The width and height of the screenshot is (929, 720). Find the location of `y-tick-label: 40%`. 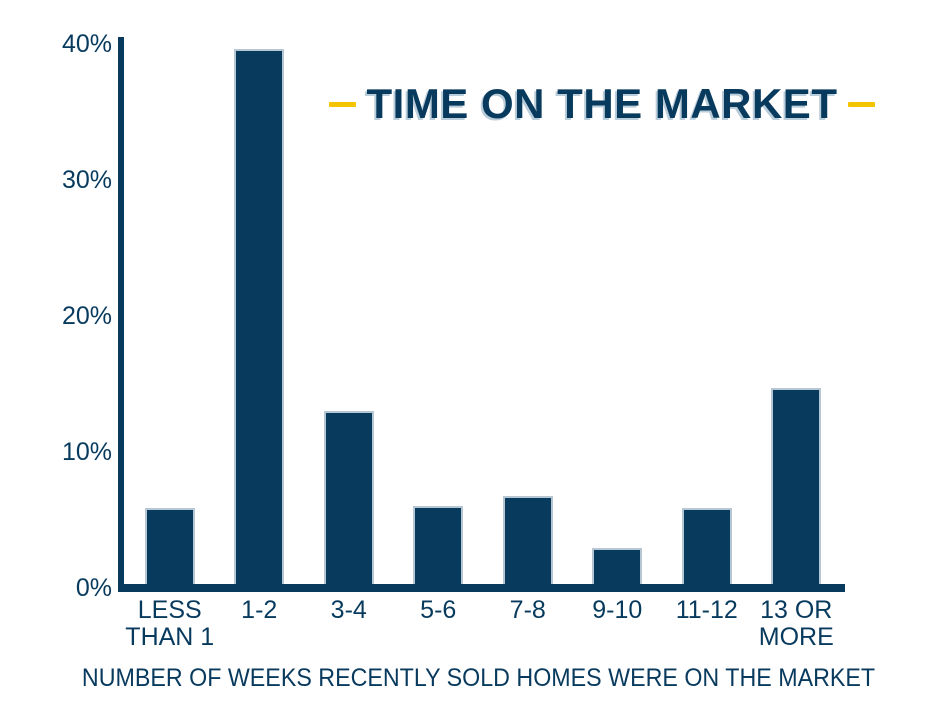

y-tick-label: 40% is located at coordinates (86, 44).